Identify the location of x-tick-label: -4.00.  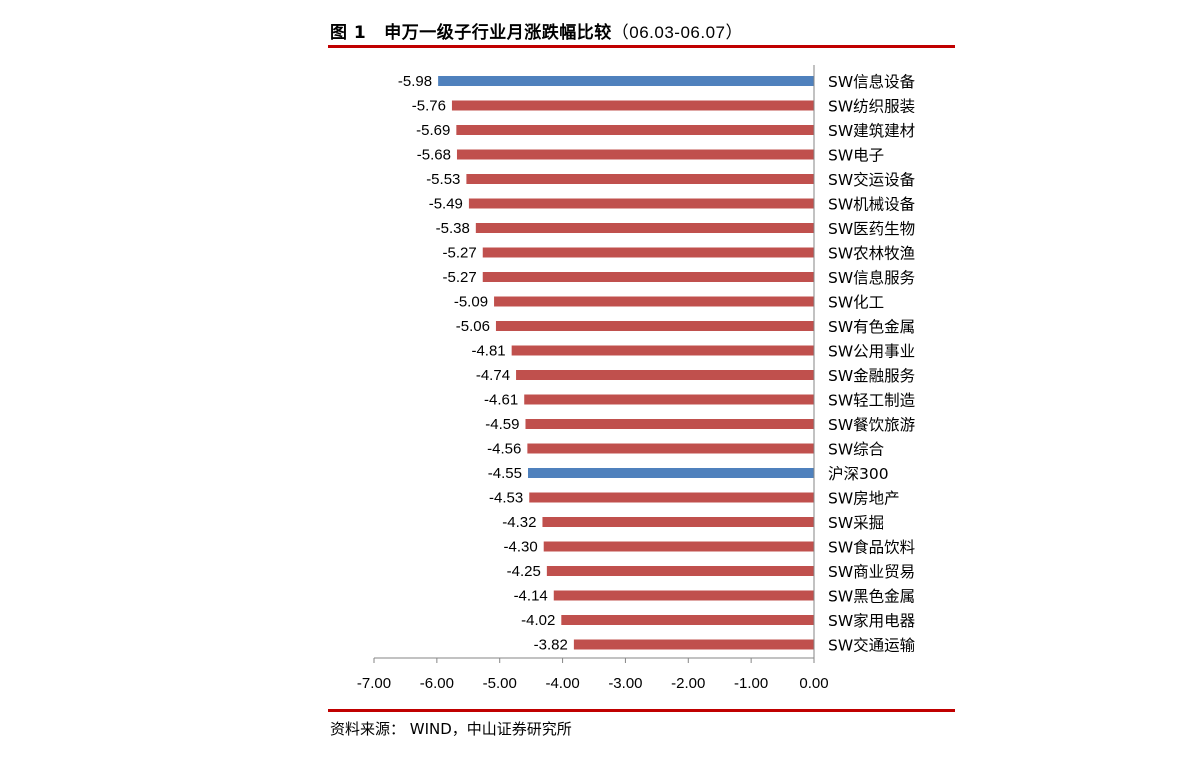
(562, 683).